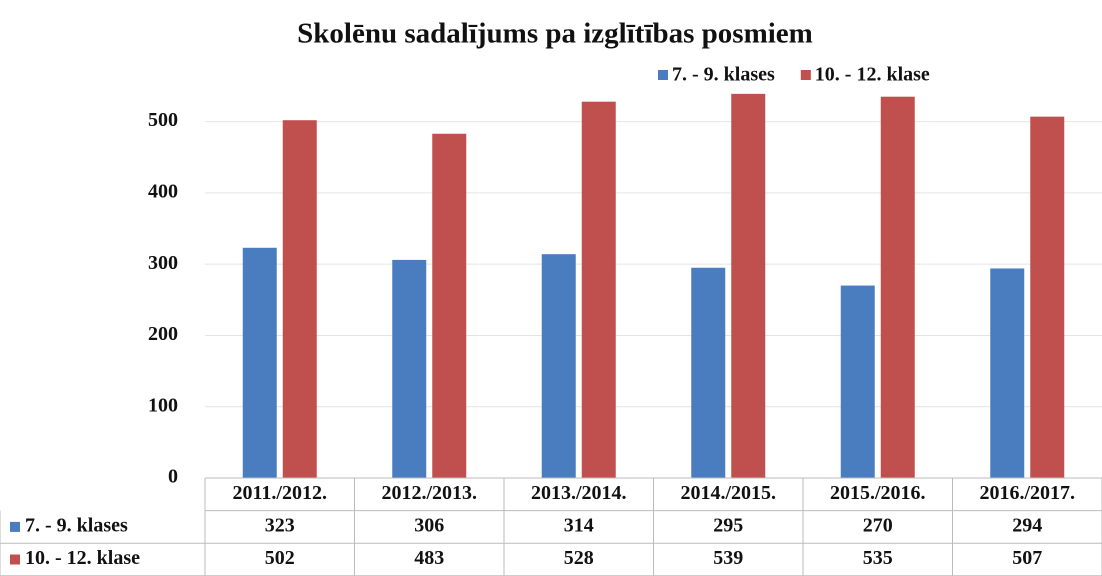  Describe the element at coordinates (429, 558) in the screenshot. I see `table-value: 483` at that location.